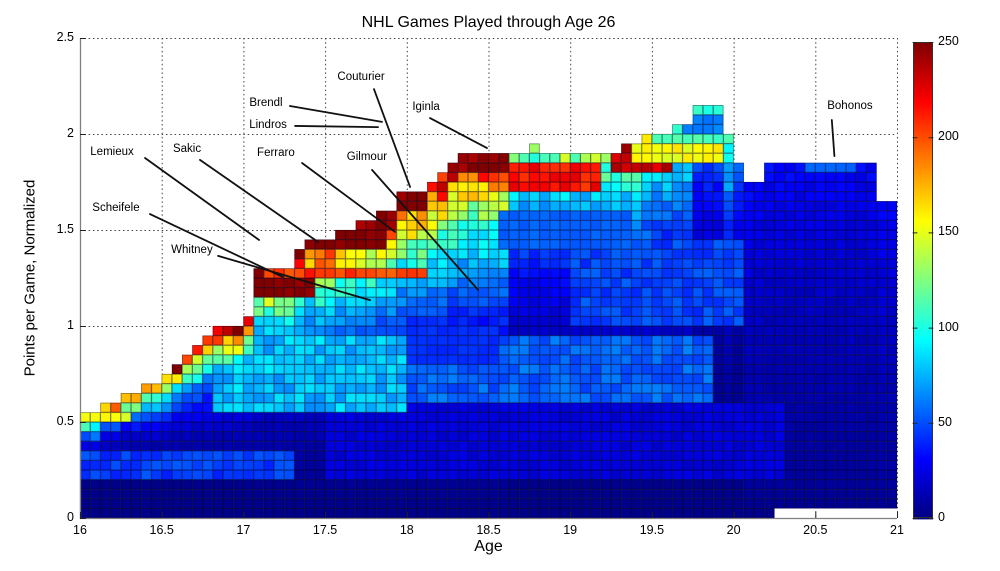 The height and width of the screenshot is (571, 1000). Describe the element at coordinates (488, 530) in the screenshot. I see `x-tick-label: 18.5` at that location.